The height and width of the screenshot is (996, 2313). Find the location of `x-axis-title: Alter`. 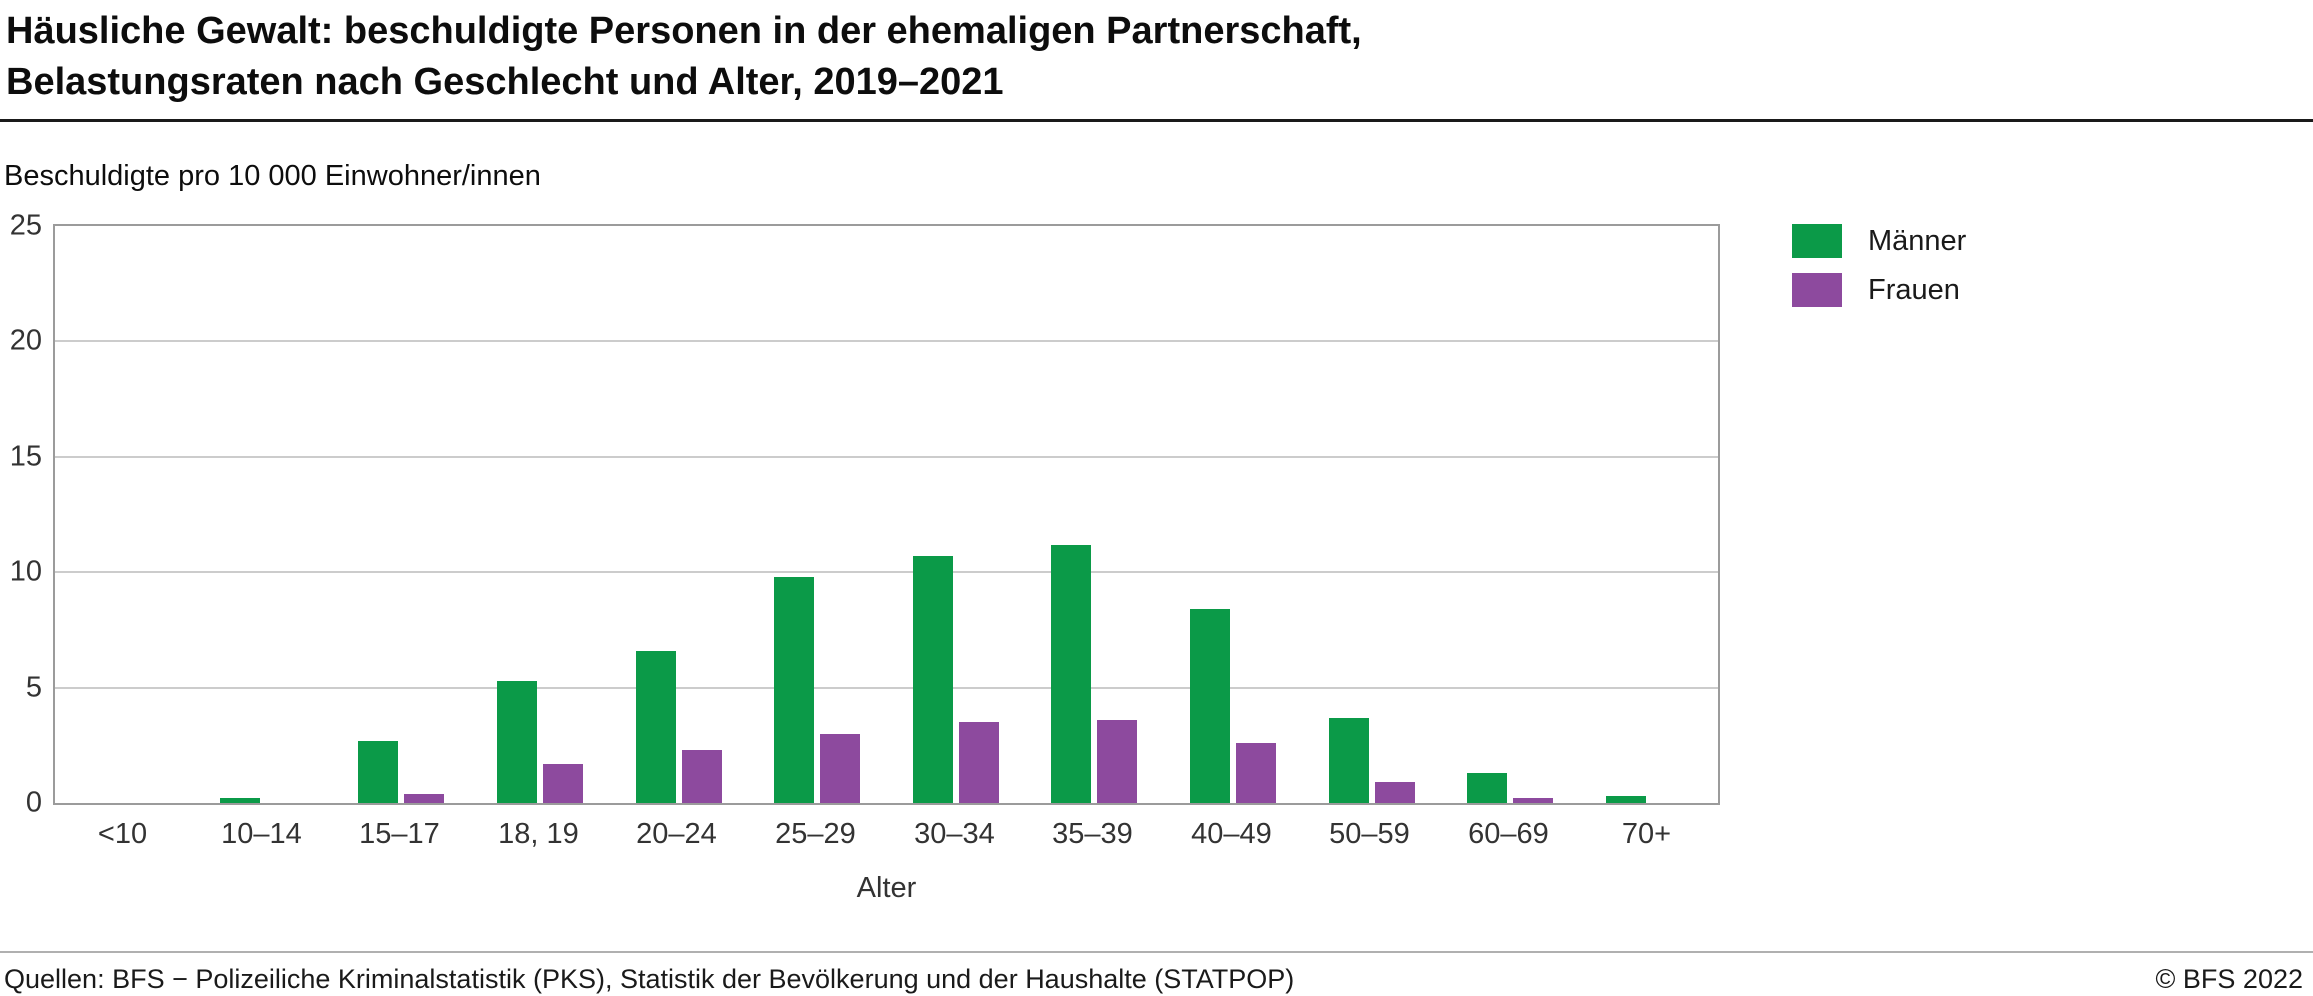

x-axis-title: Alter is located at coordinates (886, 888).